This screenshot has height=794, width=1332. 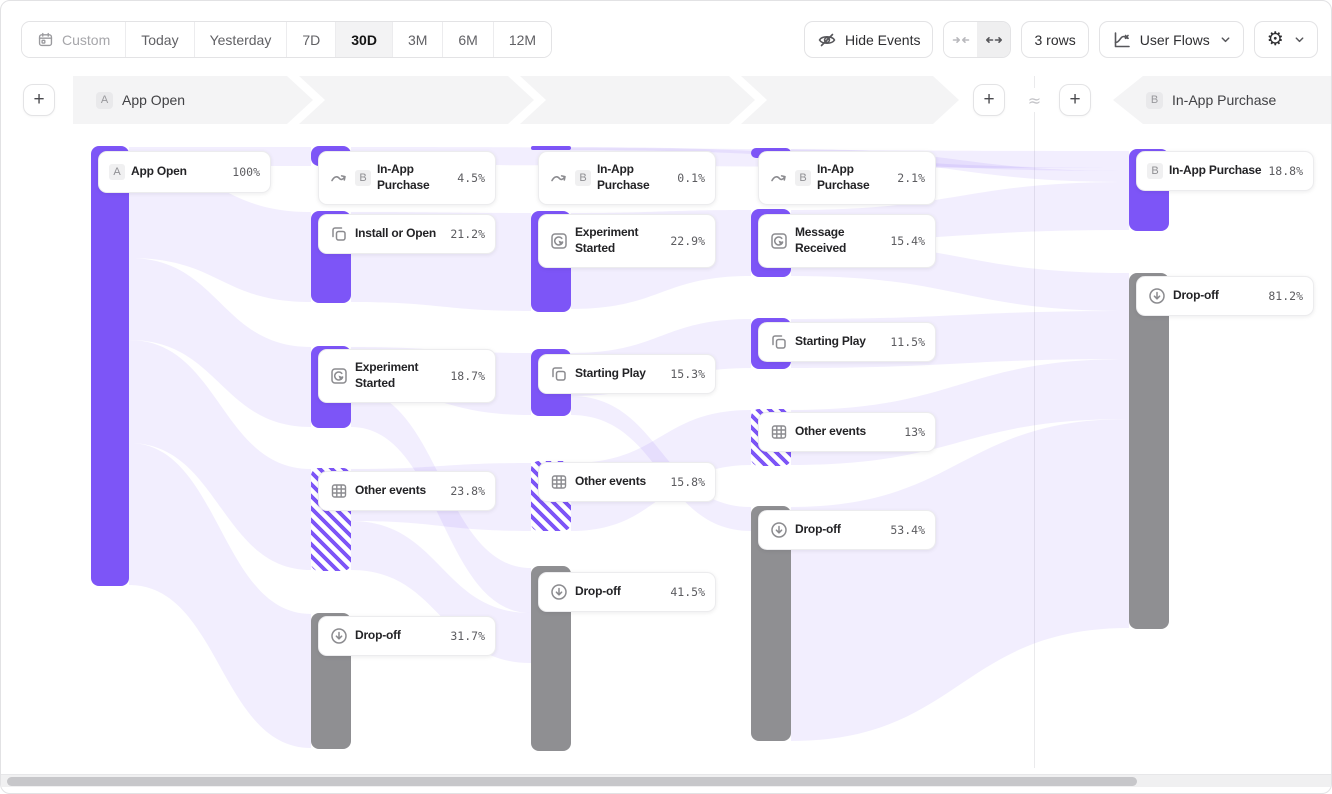 What do you see at coordinates (522, 39) in the screenshot?
I see `date-range-12m: 12M` at bounding box center [522, 39].